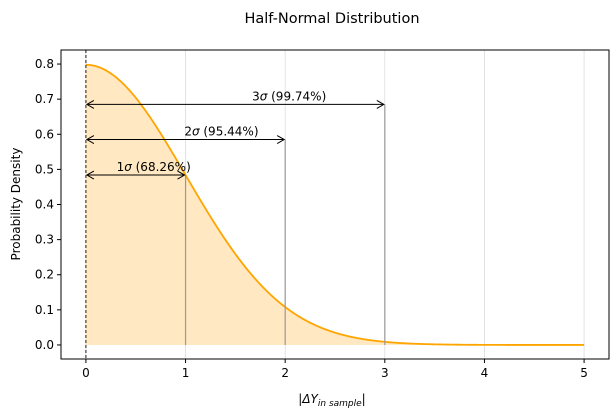 This screenshot has width=613, height=419. Describe the element at coordinates (44, 345) in the screenshot. I see `y-tick-label: 0.0` at that location.